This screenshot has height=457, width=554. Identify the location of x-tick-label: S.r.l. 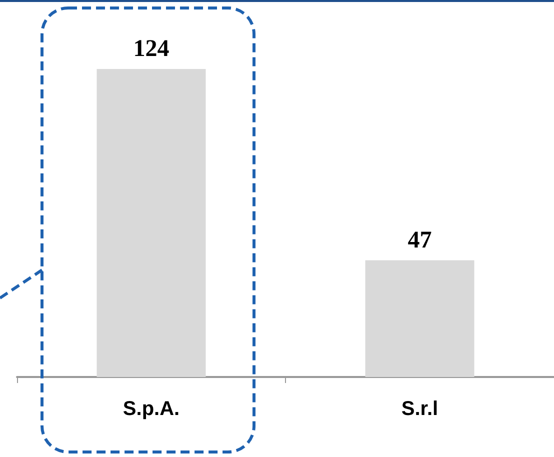
(419, 409).